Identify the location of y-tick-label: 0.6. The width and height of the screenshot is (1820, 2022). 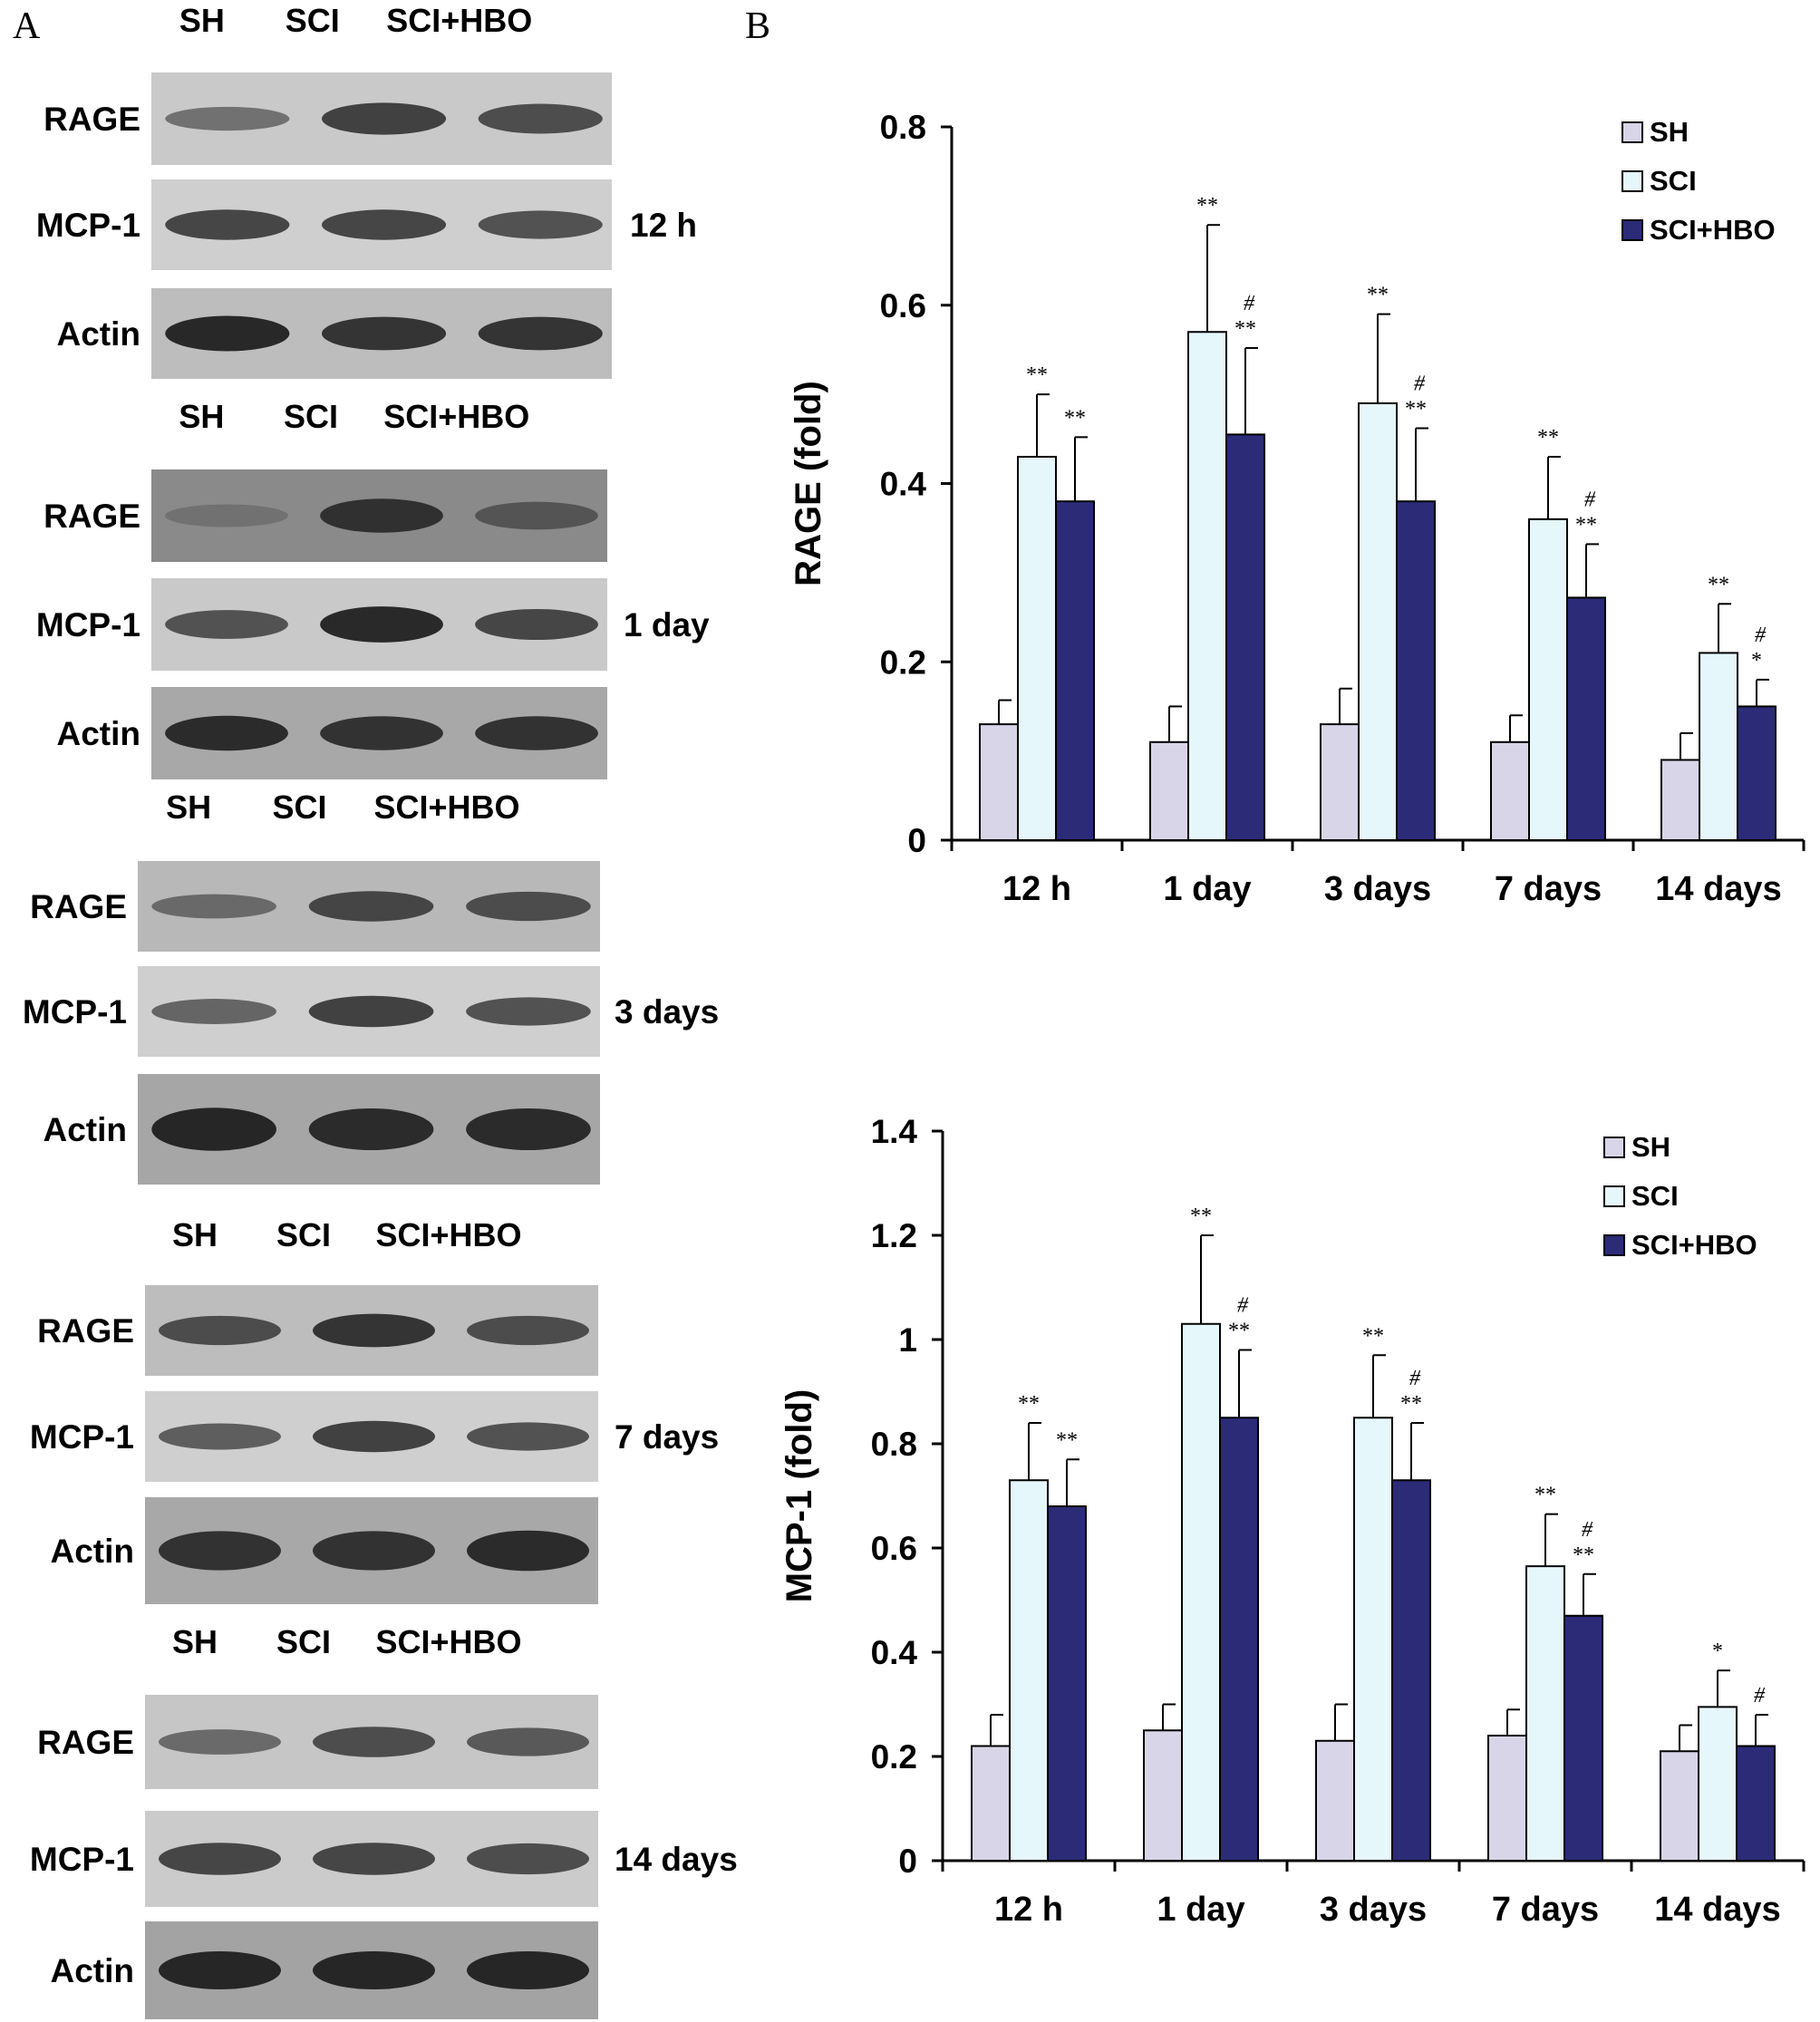
(894, 1549).